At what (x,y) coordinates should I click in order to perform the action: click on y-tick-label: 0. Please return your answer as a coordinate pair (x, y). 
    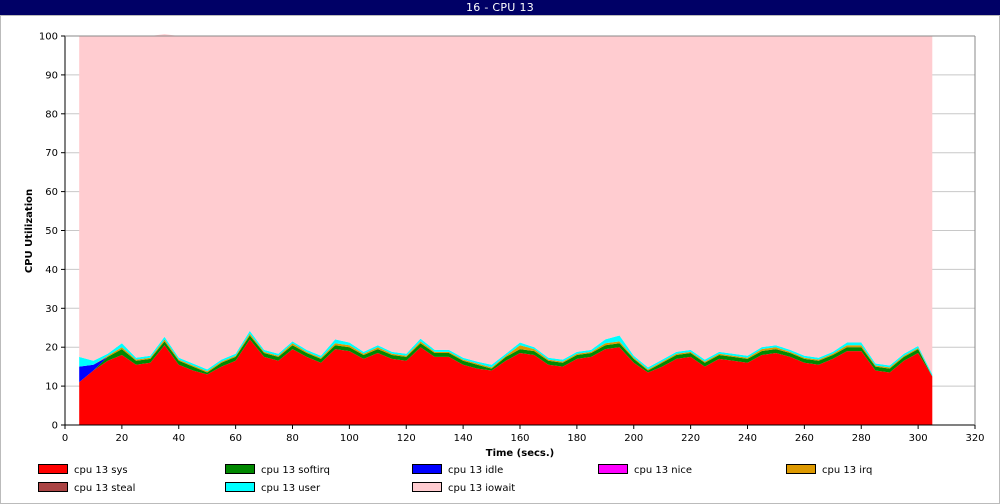
    Looking at the image, I should click on (55, 426).